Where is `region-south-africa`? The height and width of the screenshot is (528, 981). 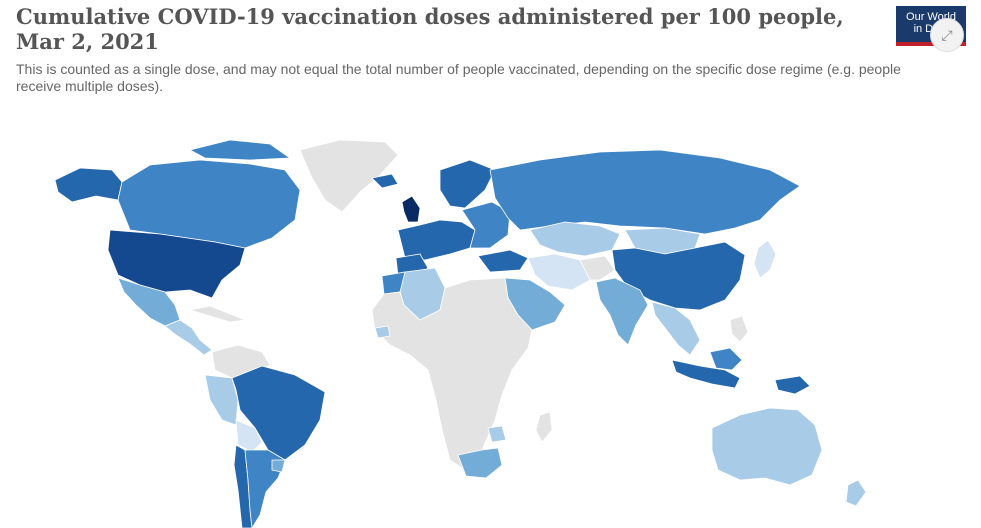 region-south-africa is located at coordinates (480, 463).